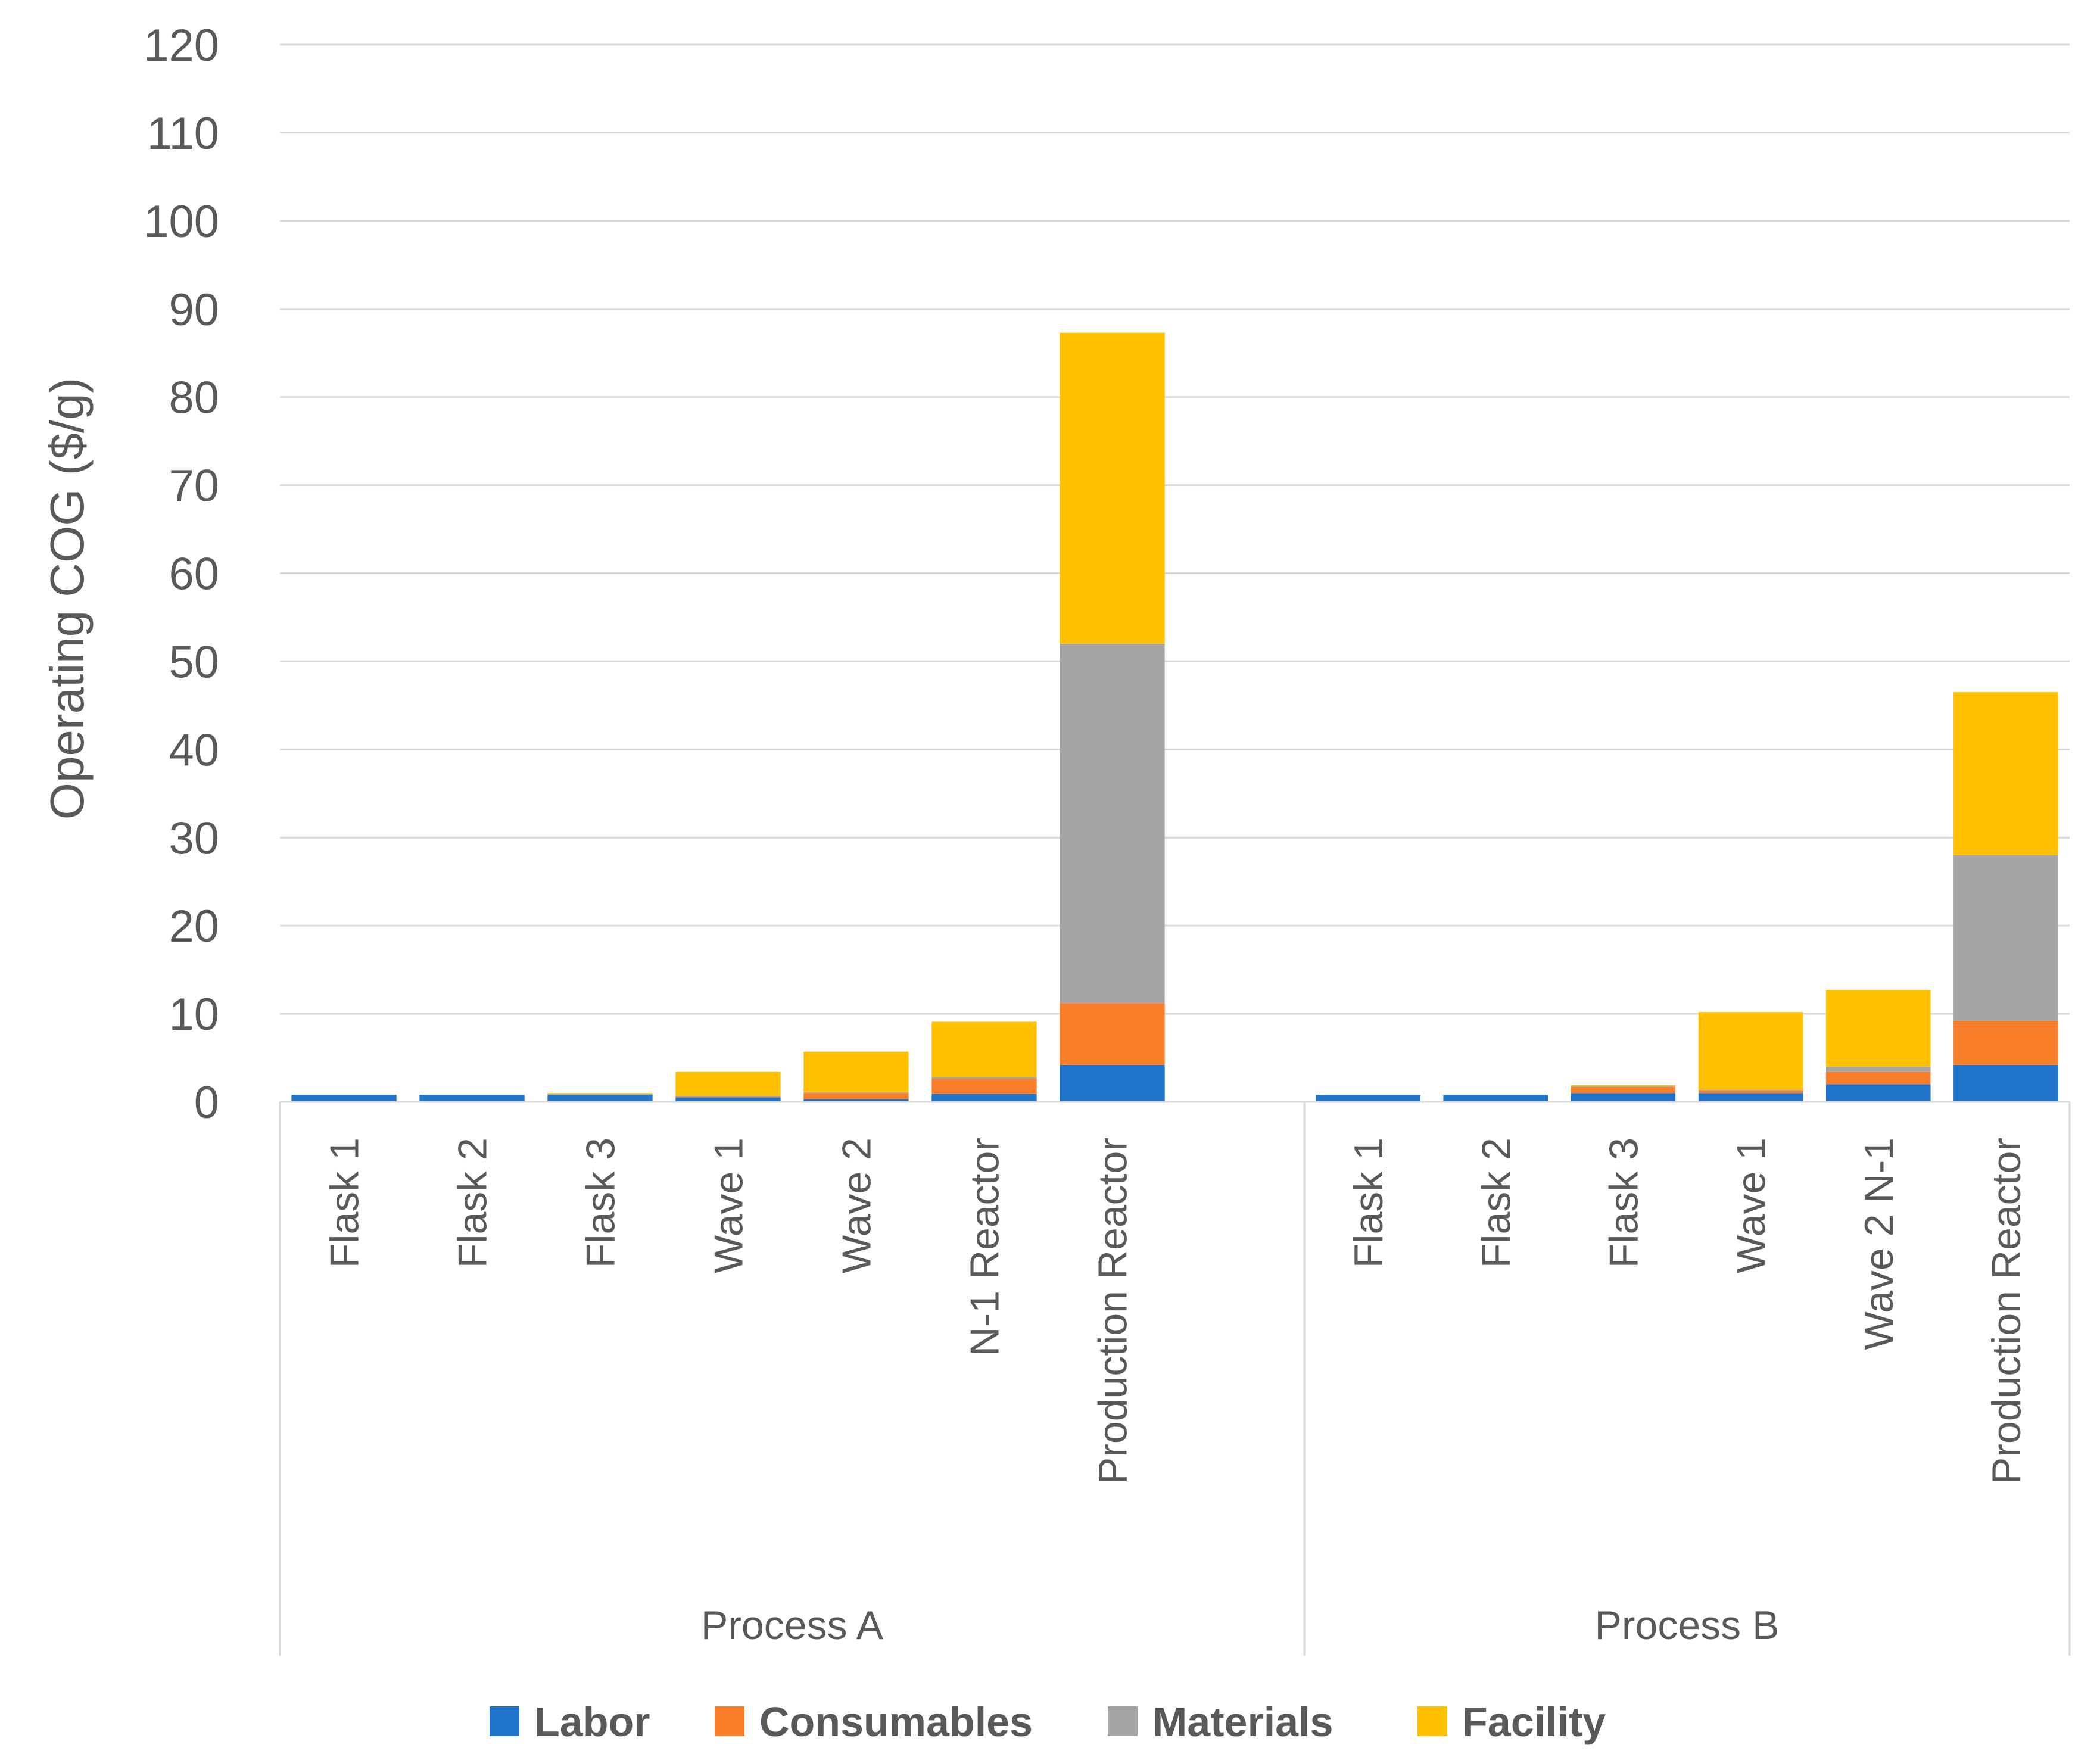 This screenshot has width=2100, height=1757. I want to click on legend: Labor Consumables Materials Facility, so click(1048, 1722).